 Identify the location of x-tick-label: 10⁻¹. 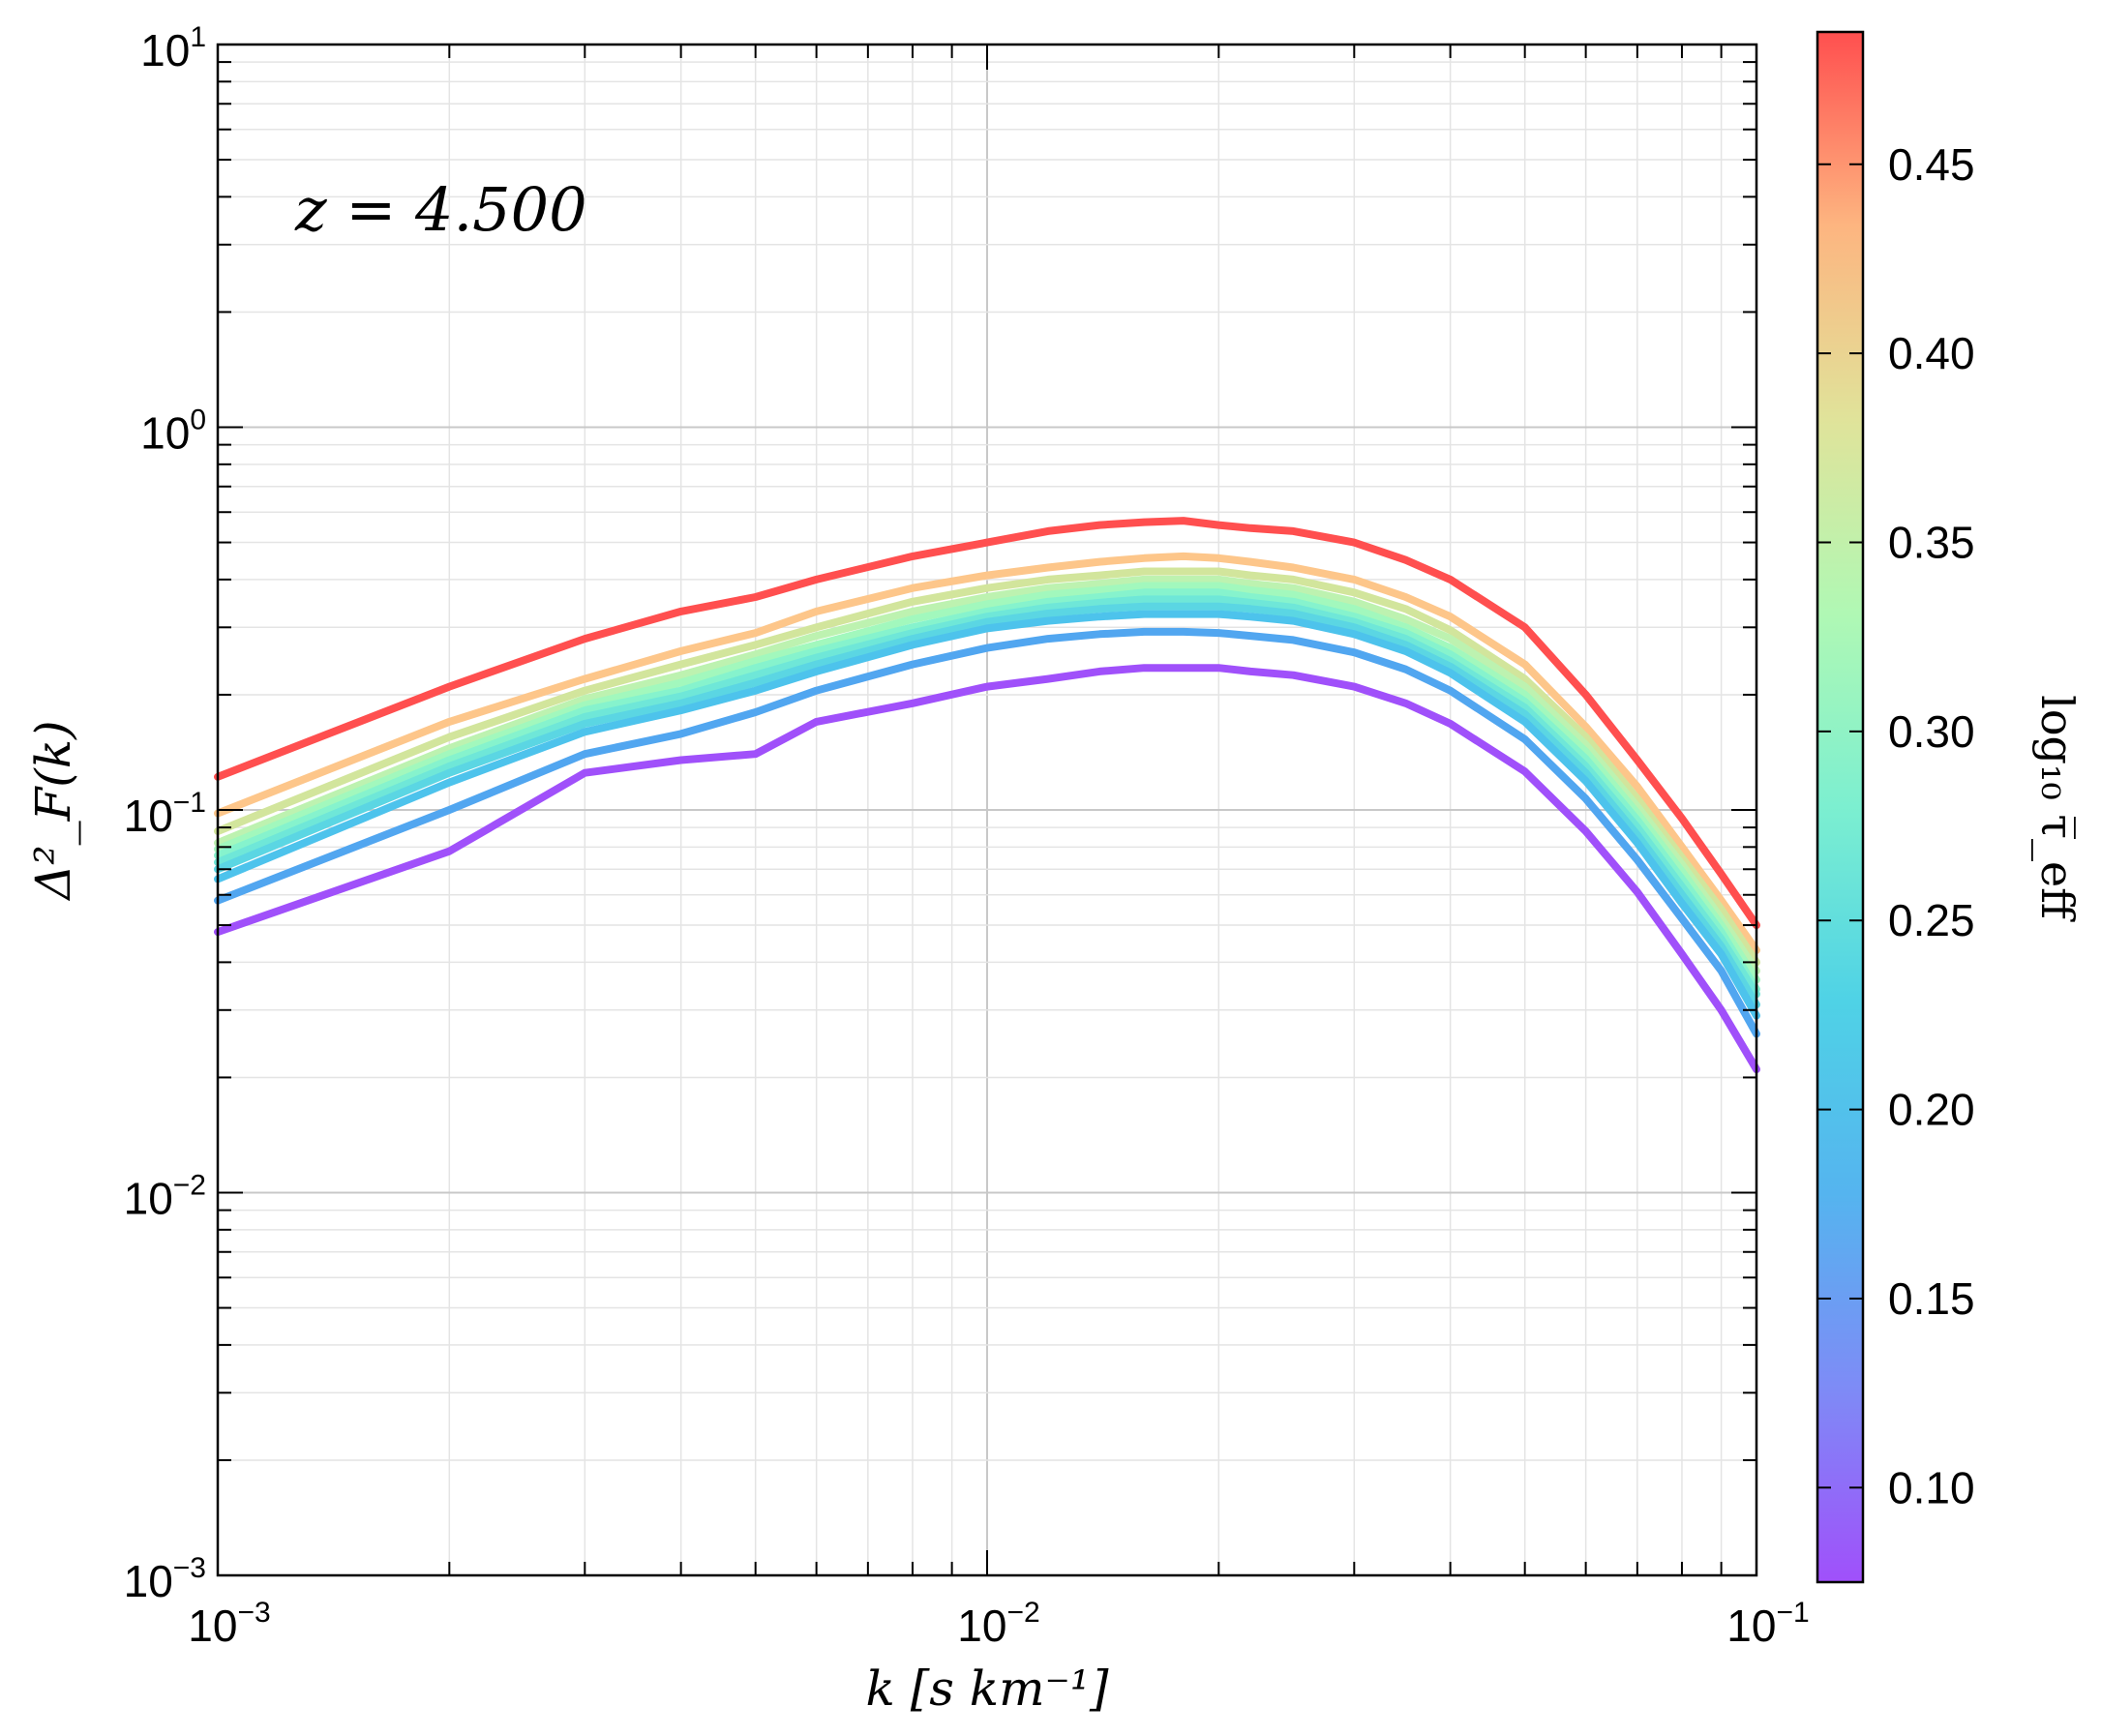
(1767, 1624).